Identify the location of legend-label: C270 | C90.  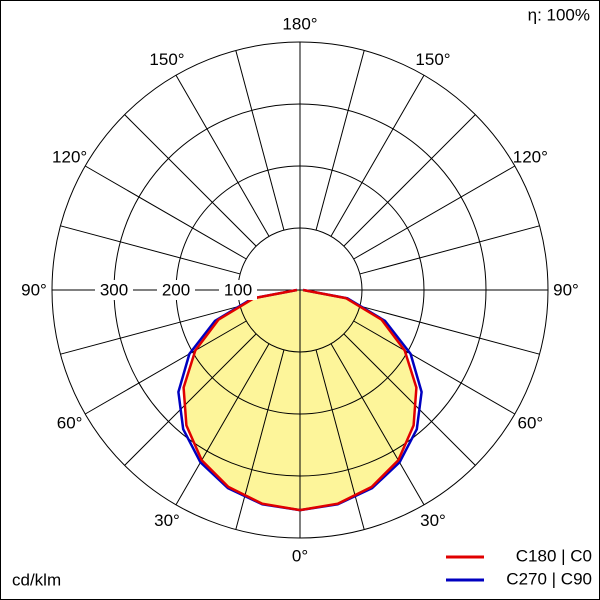
(549, 578).